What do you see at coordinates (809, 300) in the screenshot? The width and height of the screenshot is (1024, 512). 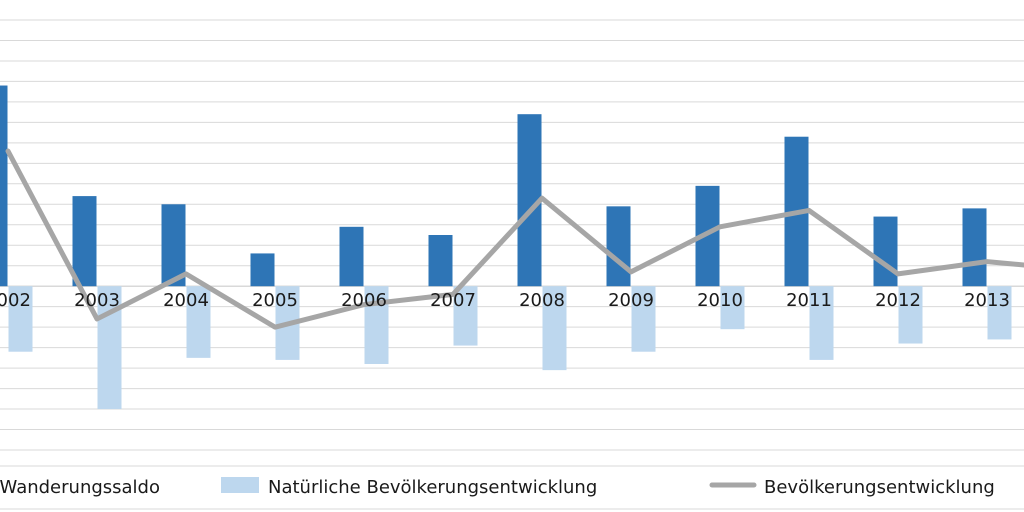 I see `x-tick-label: 2011` at bounding box center [809, 300].